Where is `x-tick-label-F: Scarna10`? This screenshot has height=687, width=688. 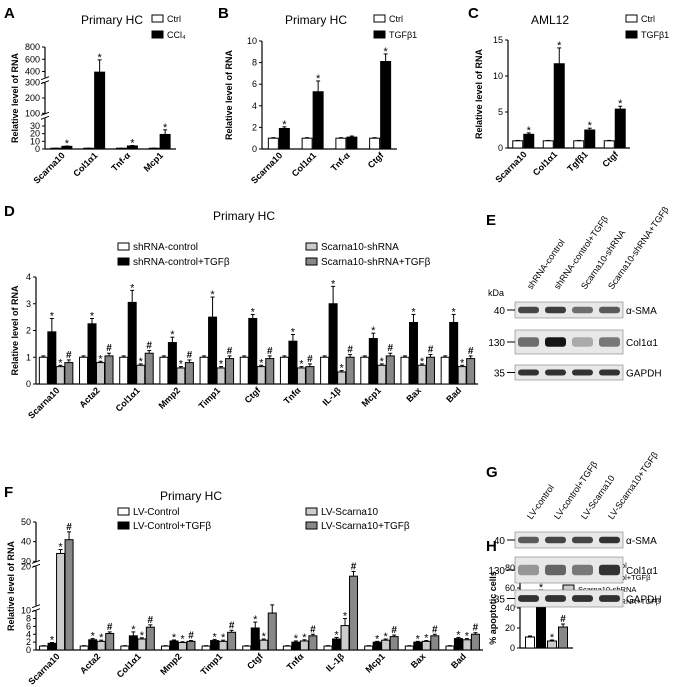 x-tick-label-F: Scarna10 is located at coordinates (43, 668).